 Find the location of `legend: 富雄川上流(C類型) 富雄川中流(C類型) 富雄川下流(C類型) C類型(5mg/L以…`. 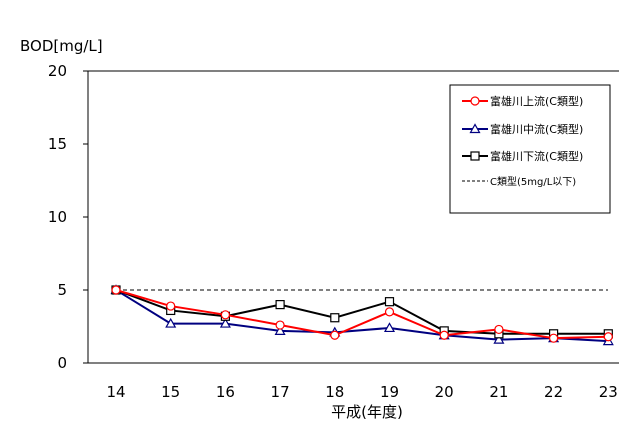

legend: 富雄川上流(C類型) 富雄川中流(C類型) 富雄川下流(C類型) C類型(5mg/L以… is located at coordinates (530, 149).